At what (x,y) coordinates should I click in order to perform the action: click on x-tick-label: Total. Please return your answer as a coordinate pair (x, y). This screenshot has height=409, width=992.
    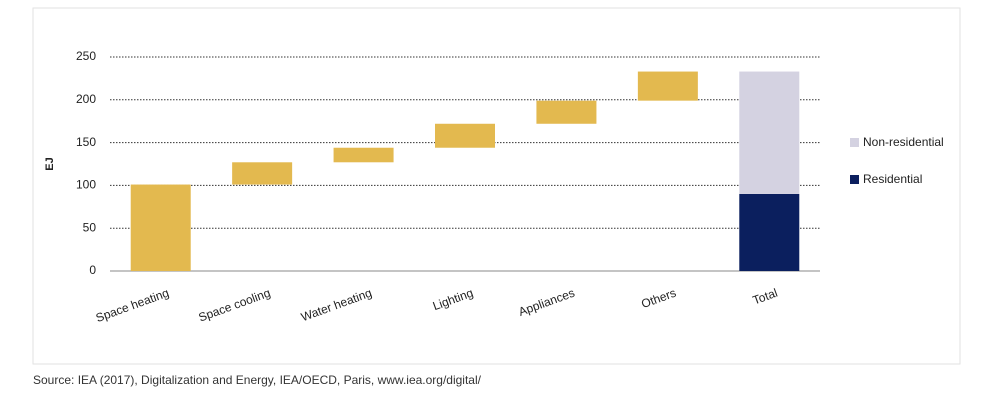
    Looking at the image, I should click on (765, 297).